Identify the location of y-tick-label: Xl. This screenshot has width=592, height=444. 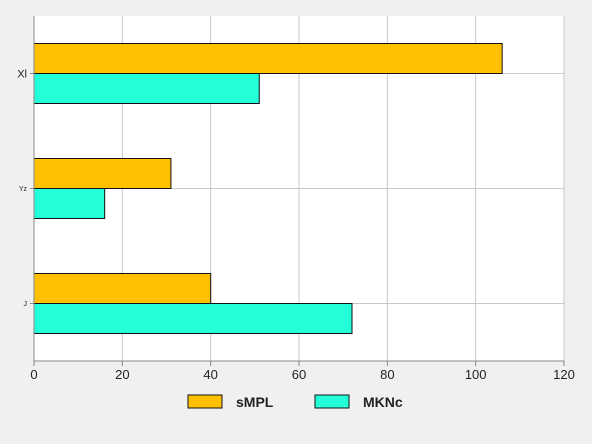
(22, 74).